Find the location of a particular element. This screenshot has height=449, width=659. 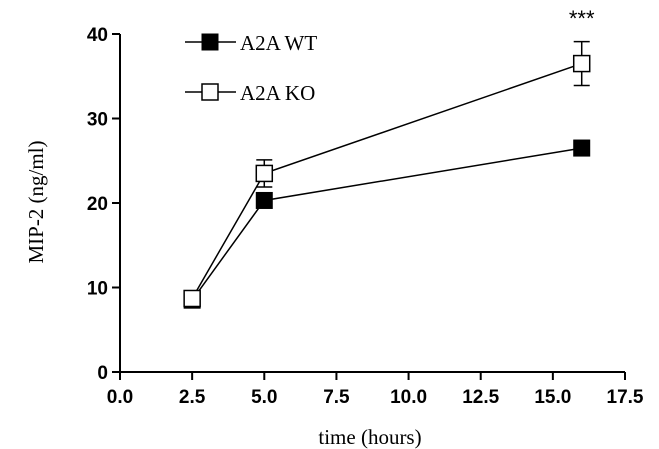

x-axis-title: time (hours) is located at coordinates (369, 437).